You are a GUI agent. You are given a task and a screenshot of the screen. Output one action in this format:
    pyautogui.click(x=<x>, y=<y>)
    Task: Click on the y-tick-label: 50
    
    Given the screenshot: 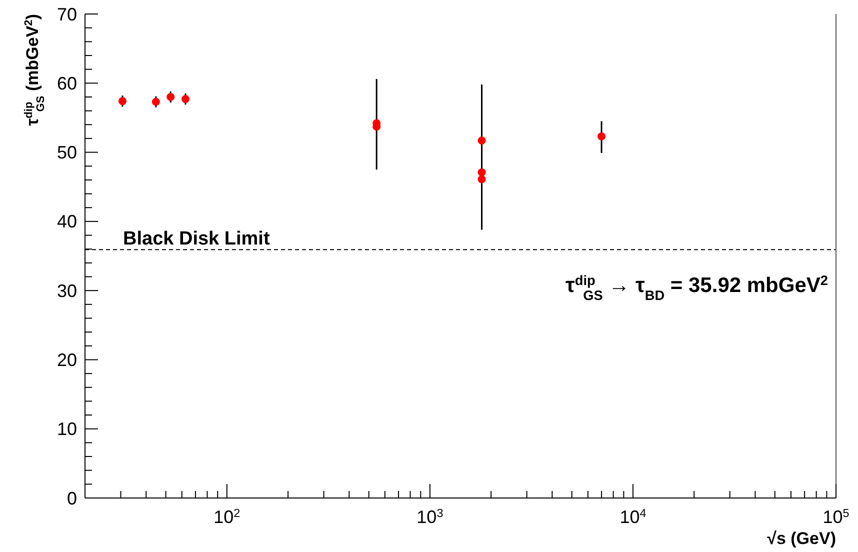 What is the action you would take?
    pyautogui.click(x=66, y=152)
    